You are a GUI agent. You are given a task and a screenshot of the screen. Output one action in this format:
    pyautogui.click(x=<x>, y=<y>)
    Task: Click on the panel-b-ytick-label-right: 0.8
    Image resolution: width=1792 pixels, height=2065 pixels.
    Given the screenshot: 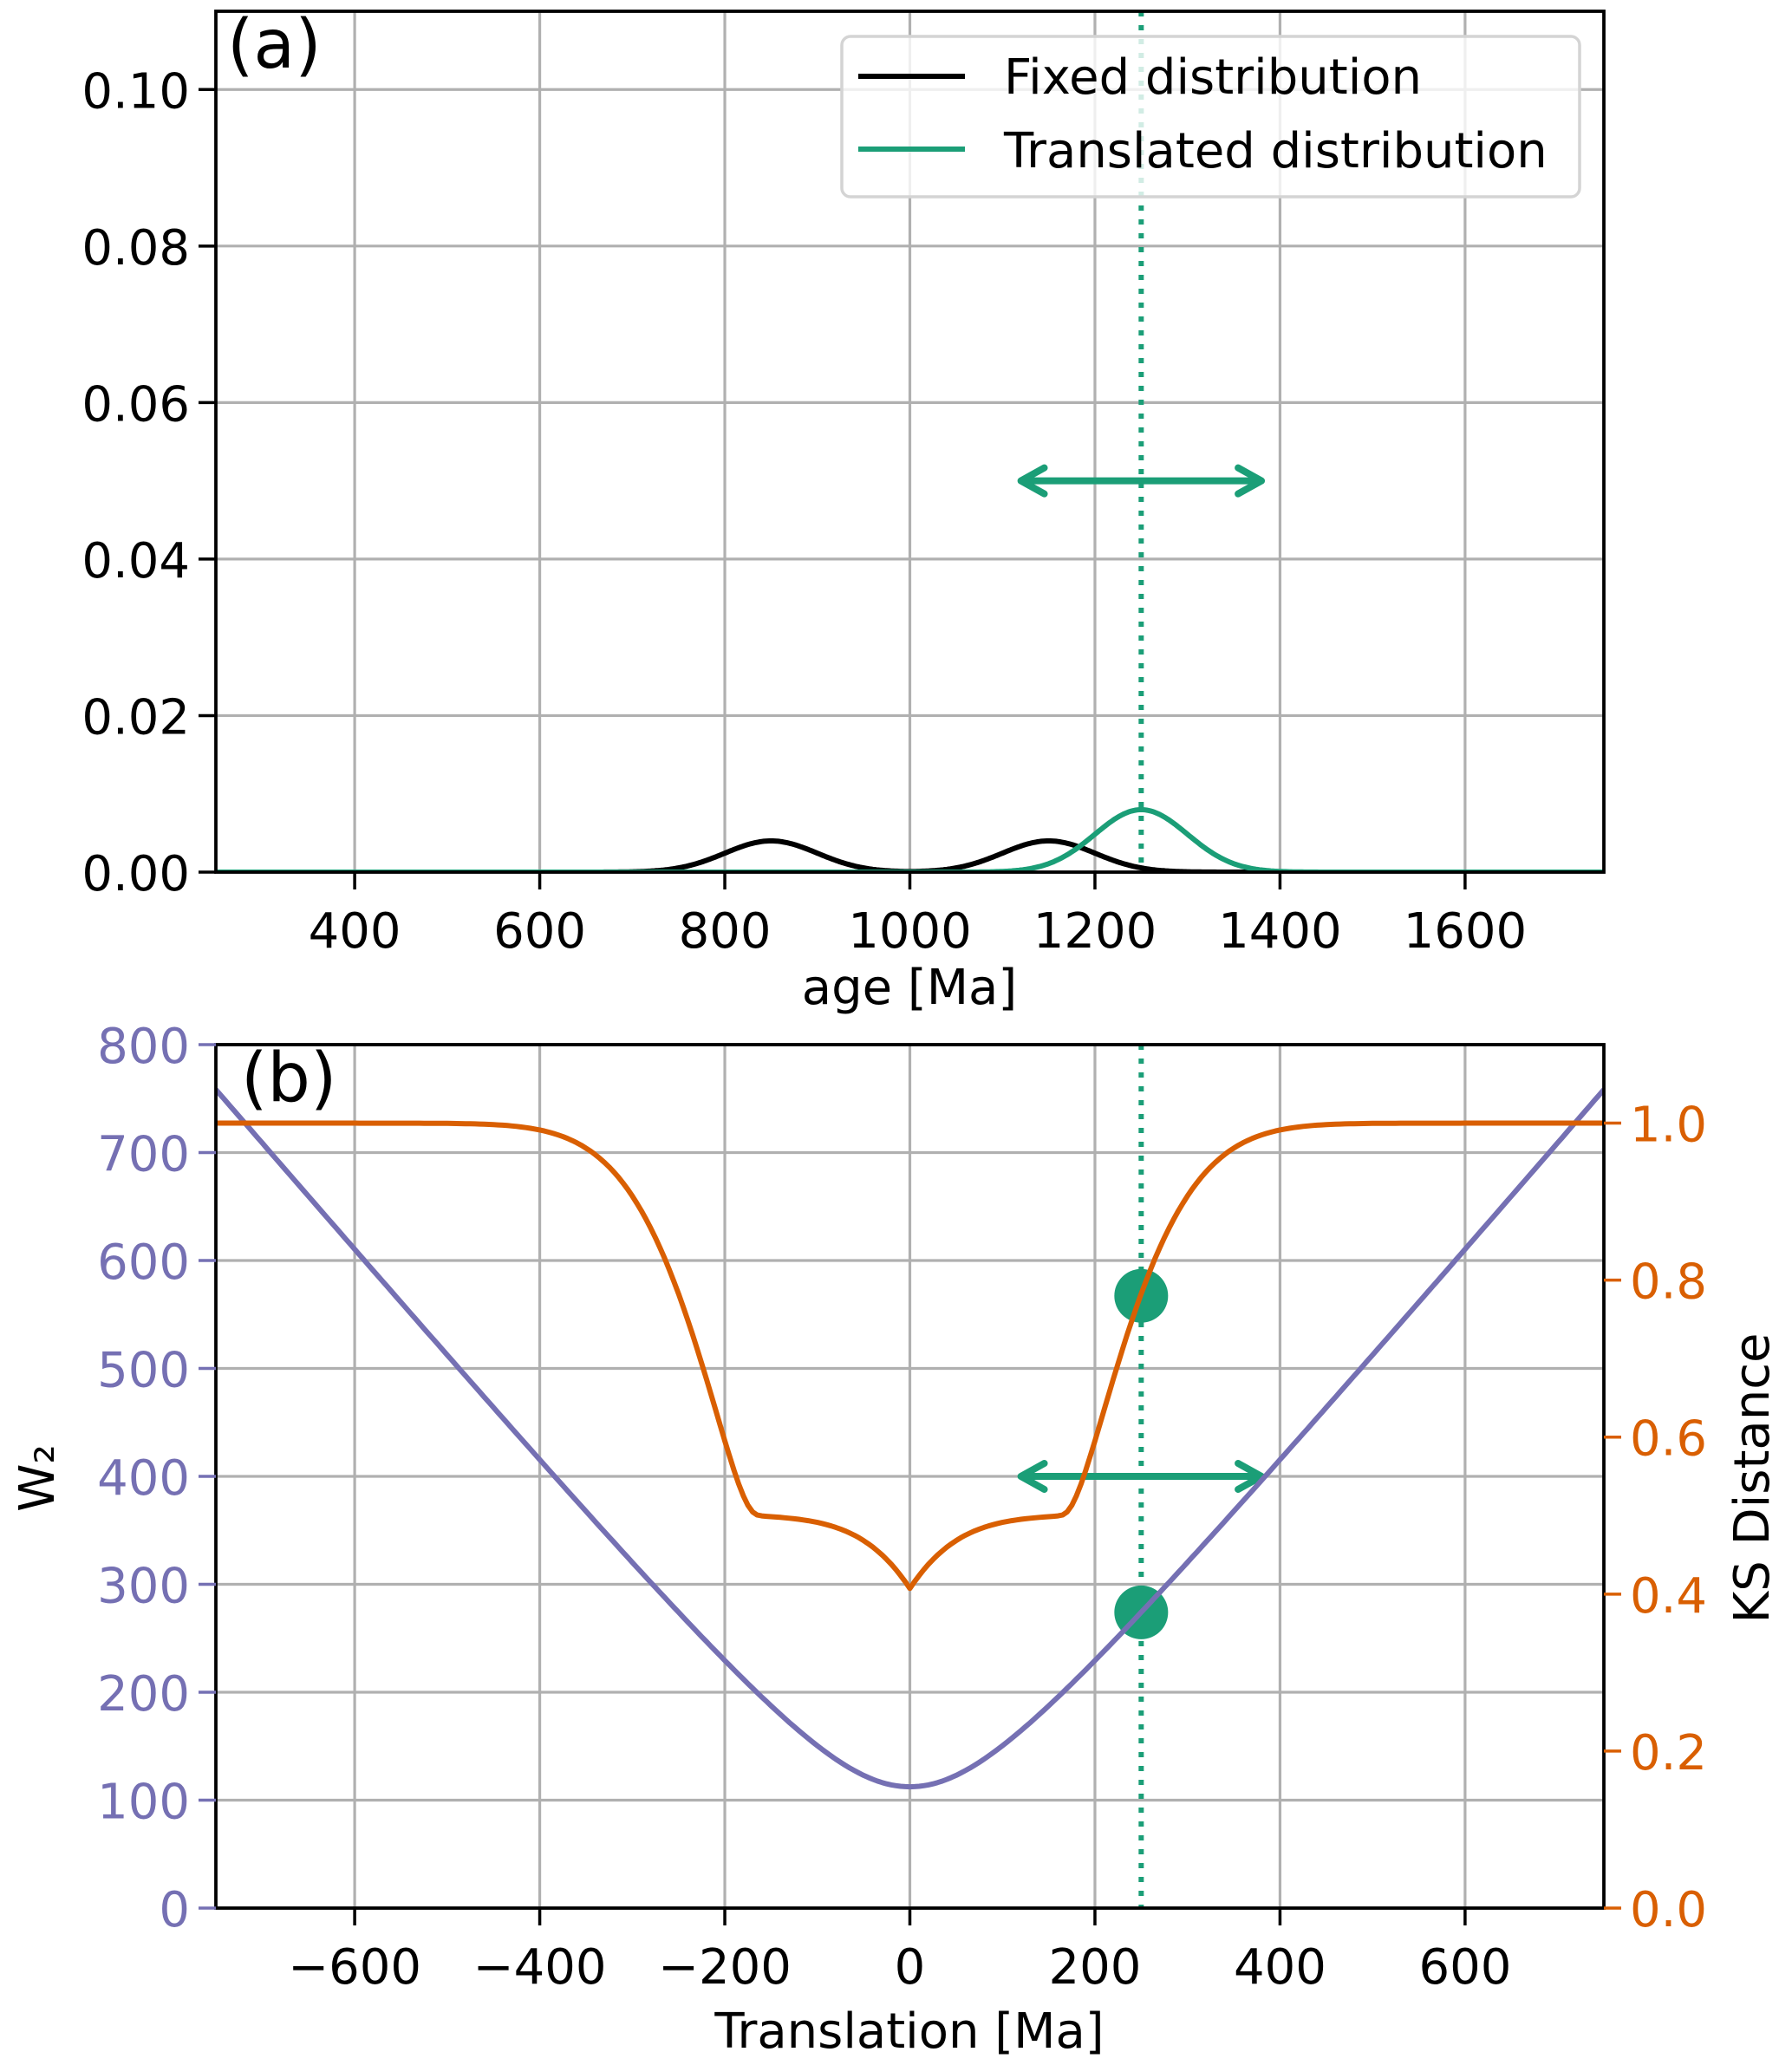 What is the action you would take?
    pyautogui.click(x=1668, y=1282)
    